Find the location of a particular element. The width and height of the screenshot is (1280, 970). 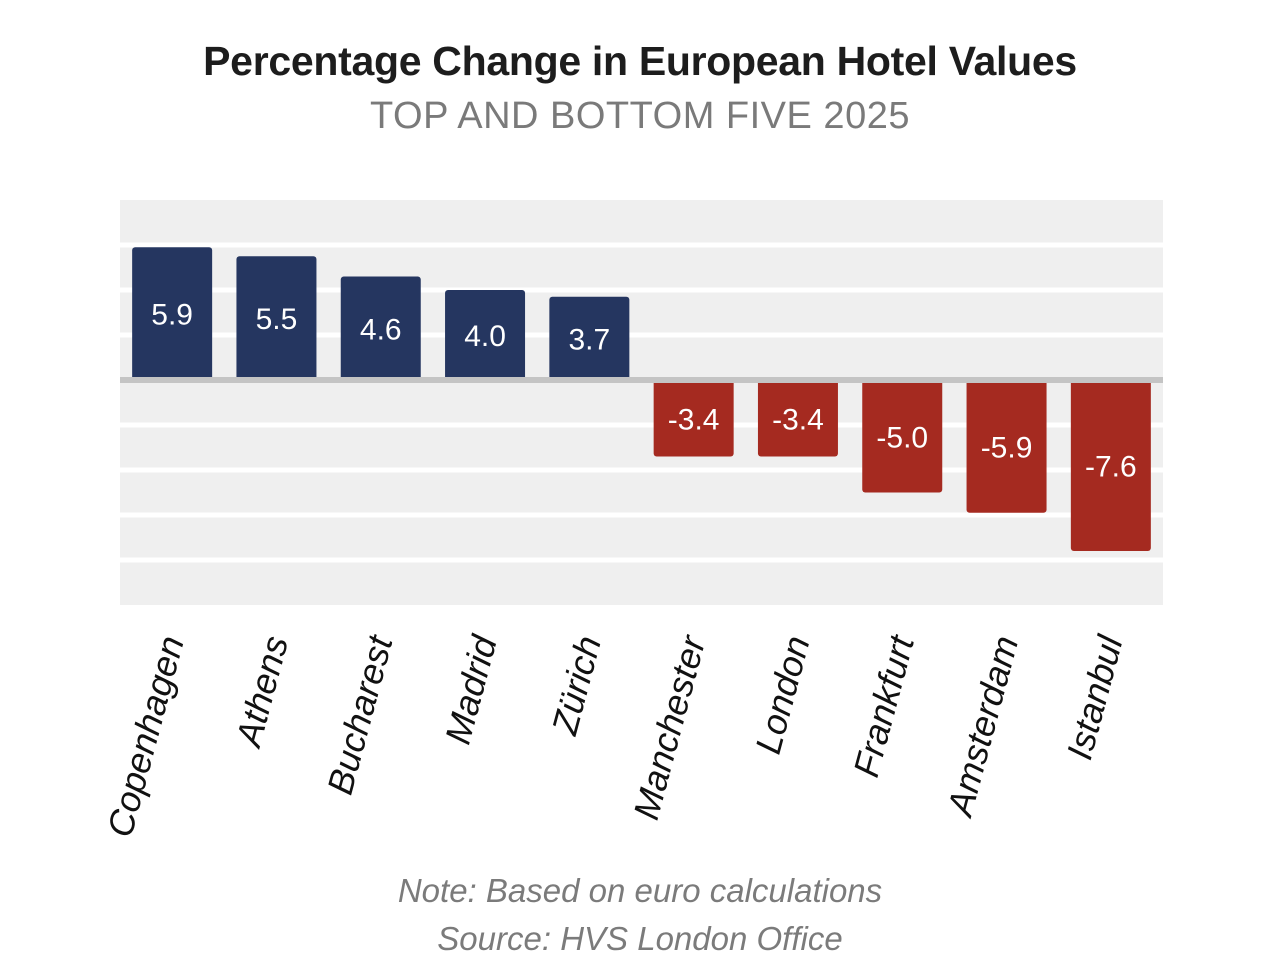

chart-note: Note: Based on euro calculations is located at coordinates (640, 890).